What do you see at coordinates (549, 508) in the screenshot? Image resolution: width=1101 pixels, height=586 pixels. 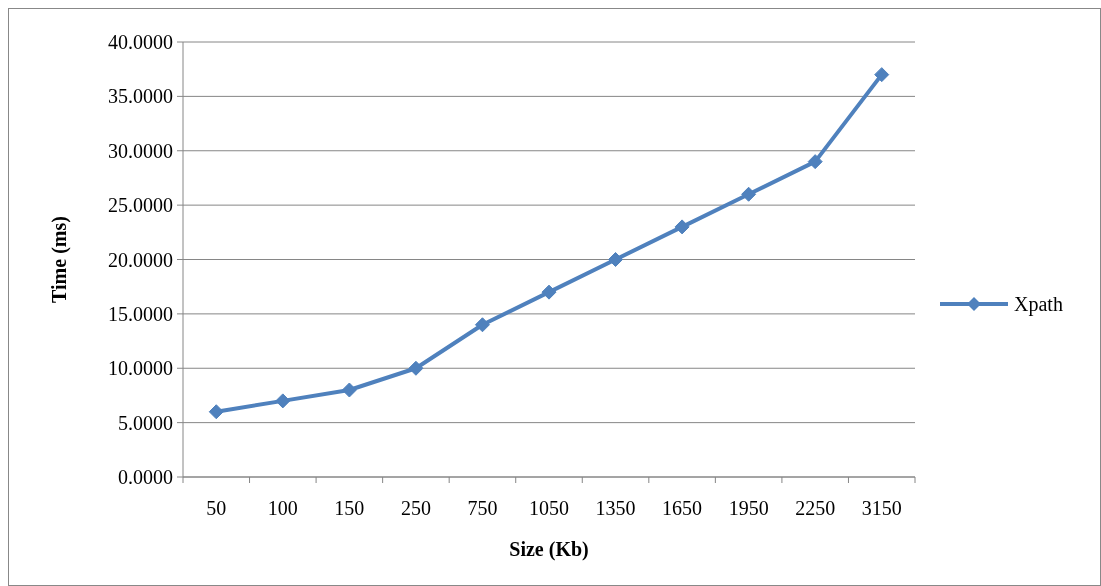 I see `x-tick-label: 1050` at bounding box center [549, 508].